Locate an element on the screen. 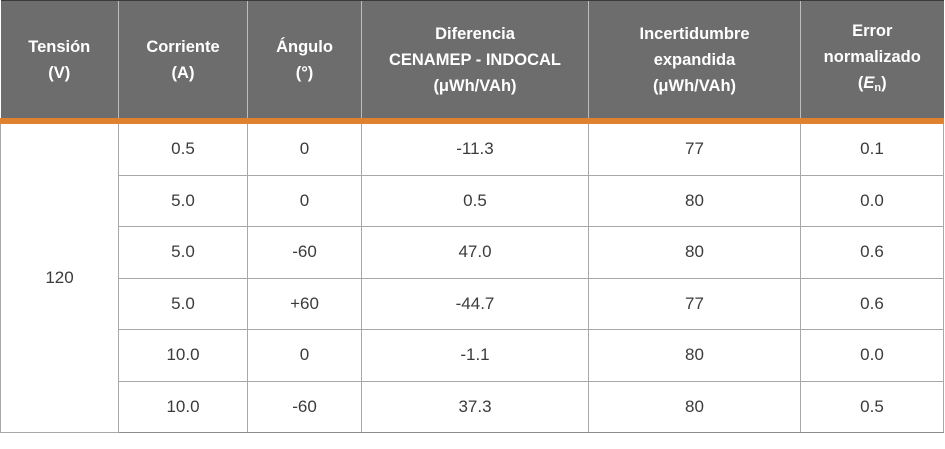 The image size is (945, 449). diferencia-cell: -11.3 is located at coordinates (475, 148).